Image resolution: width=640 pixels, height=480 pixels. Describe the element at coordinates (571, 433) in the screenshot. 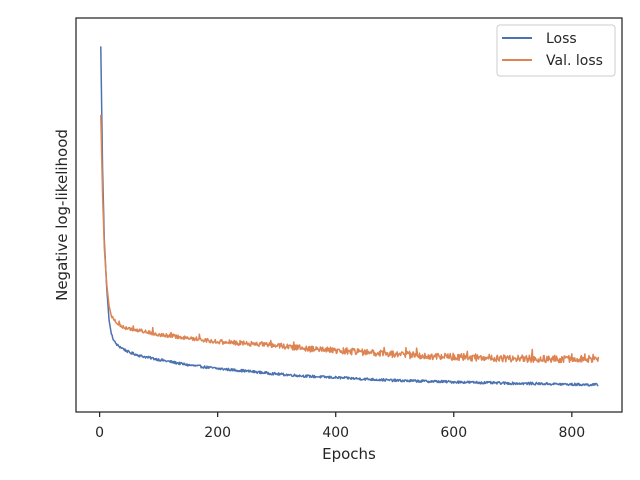

I see `x-tick-label: 800` at that location.